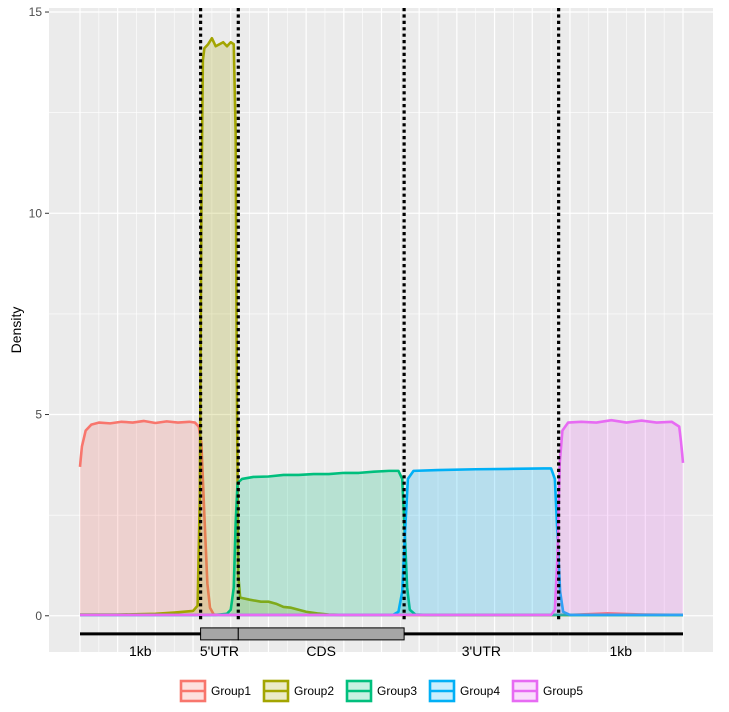 The width and height of the screenshot is (729, 712). What do you see at coordinates (231, 691) in the screenshot?
I see `legend-label: Group1` at bounding box center [231, 691].